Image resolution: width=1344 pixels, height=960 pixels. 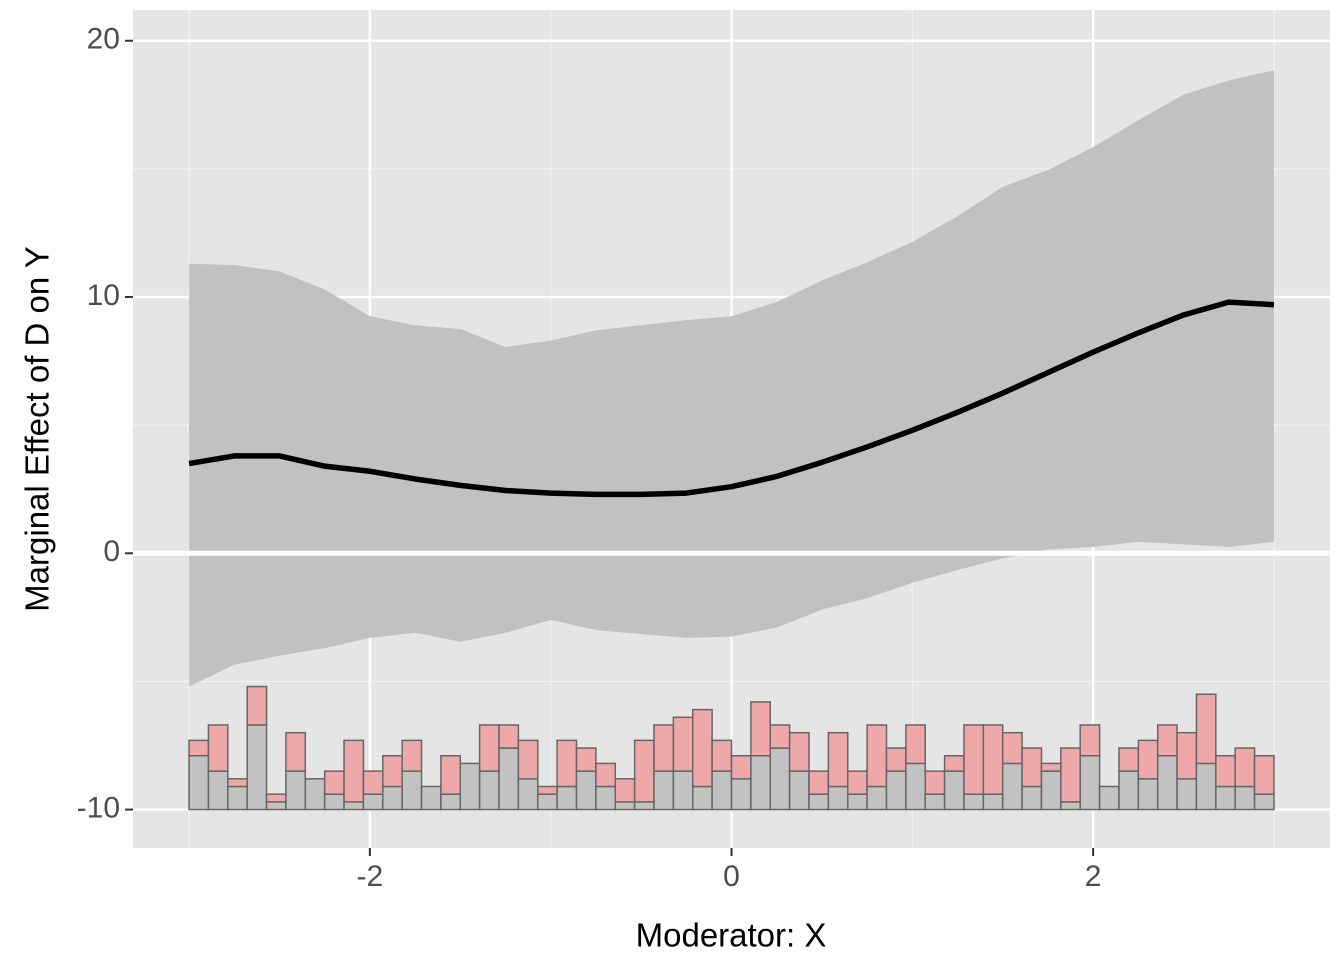 I want to click on y-tick-label: -10, so click(x=98, y=807).